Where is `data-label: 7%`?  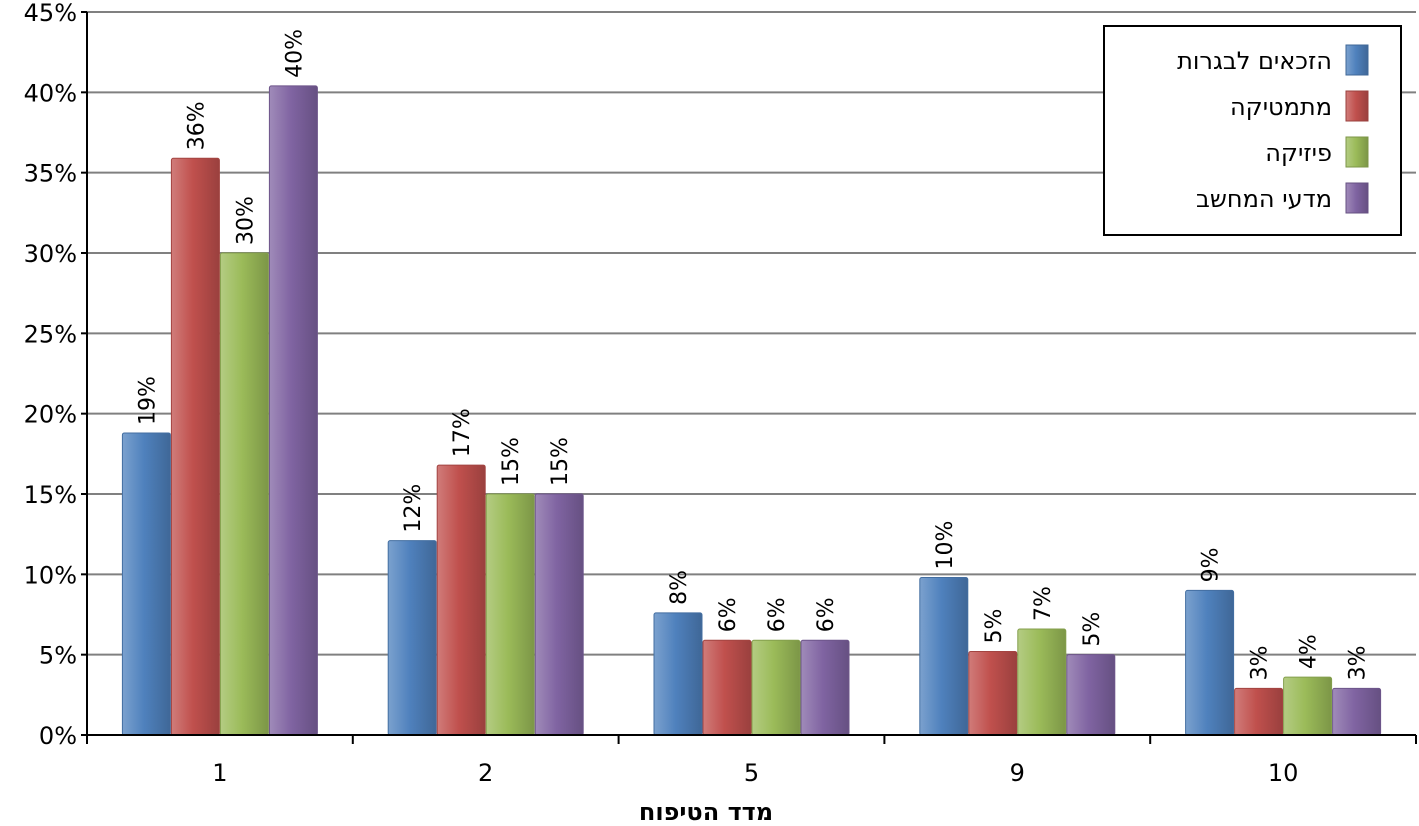 data-label: 7% is located at coordinates (1043, 603).